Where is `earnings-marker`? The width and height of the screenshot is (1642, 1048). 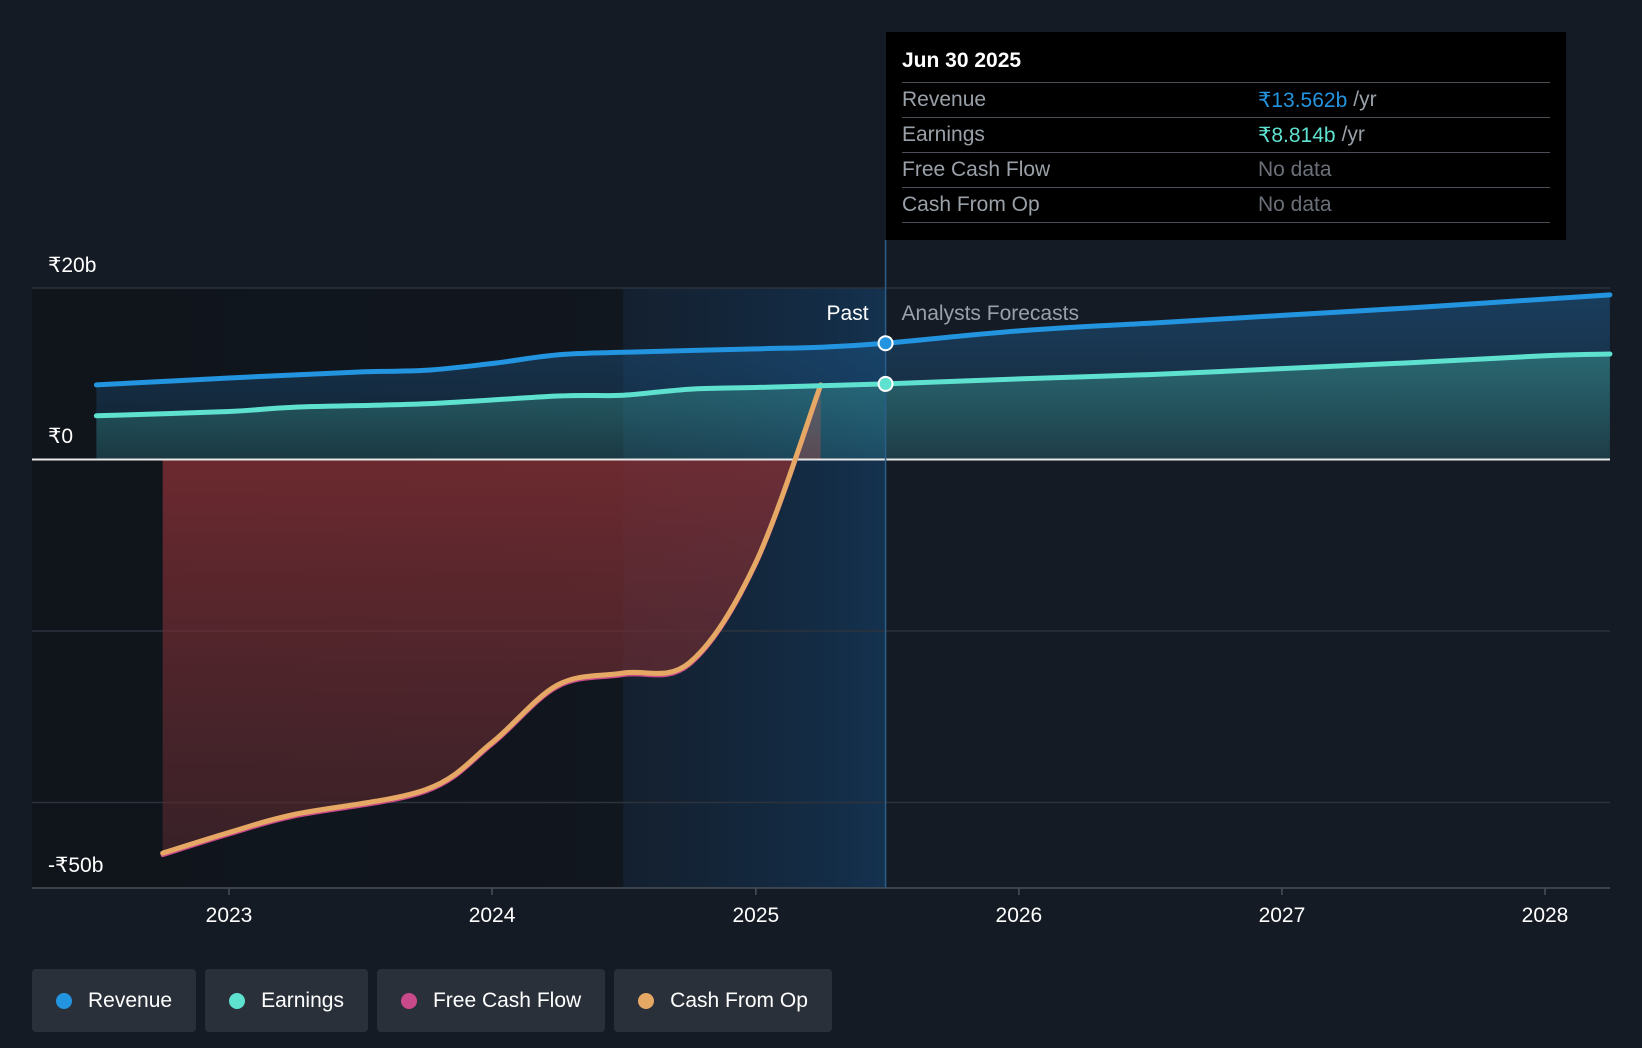 earnings-marker is located at coordinates (885, 383).